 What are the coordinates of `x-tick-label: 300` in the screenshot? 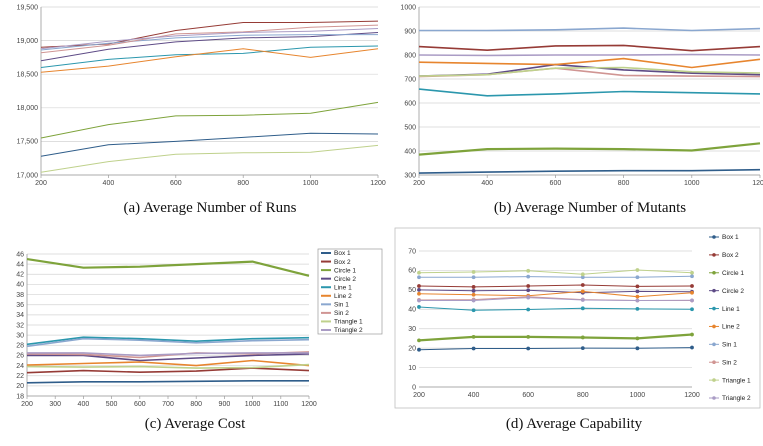 It's located at (55, 404).